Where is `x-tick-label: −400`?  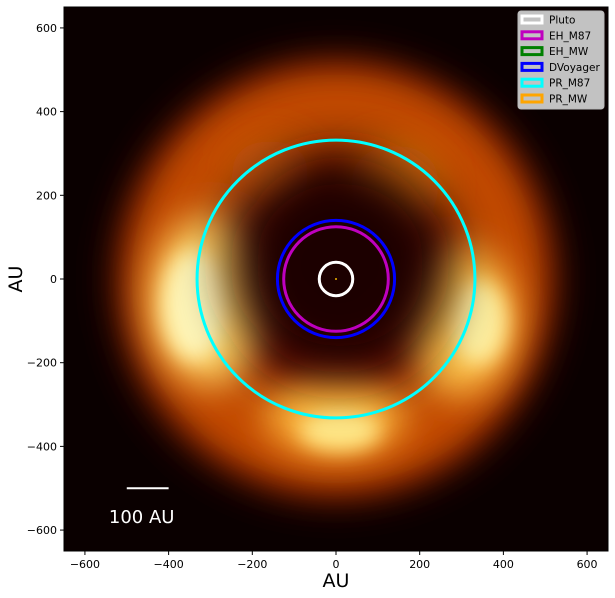 x-tick-label: −400 is located at coordinates (169, 564).